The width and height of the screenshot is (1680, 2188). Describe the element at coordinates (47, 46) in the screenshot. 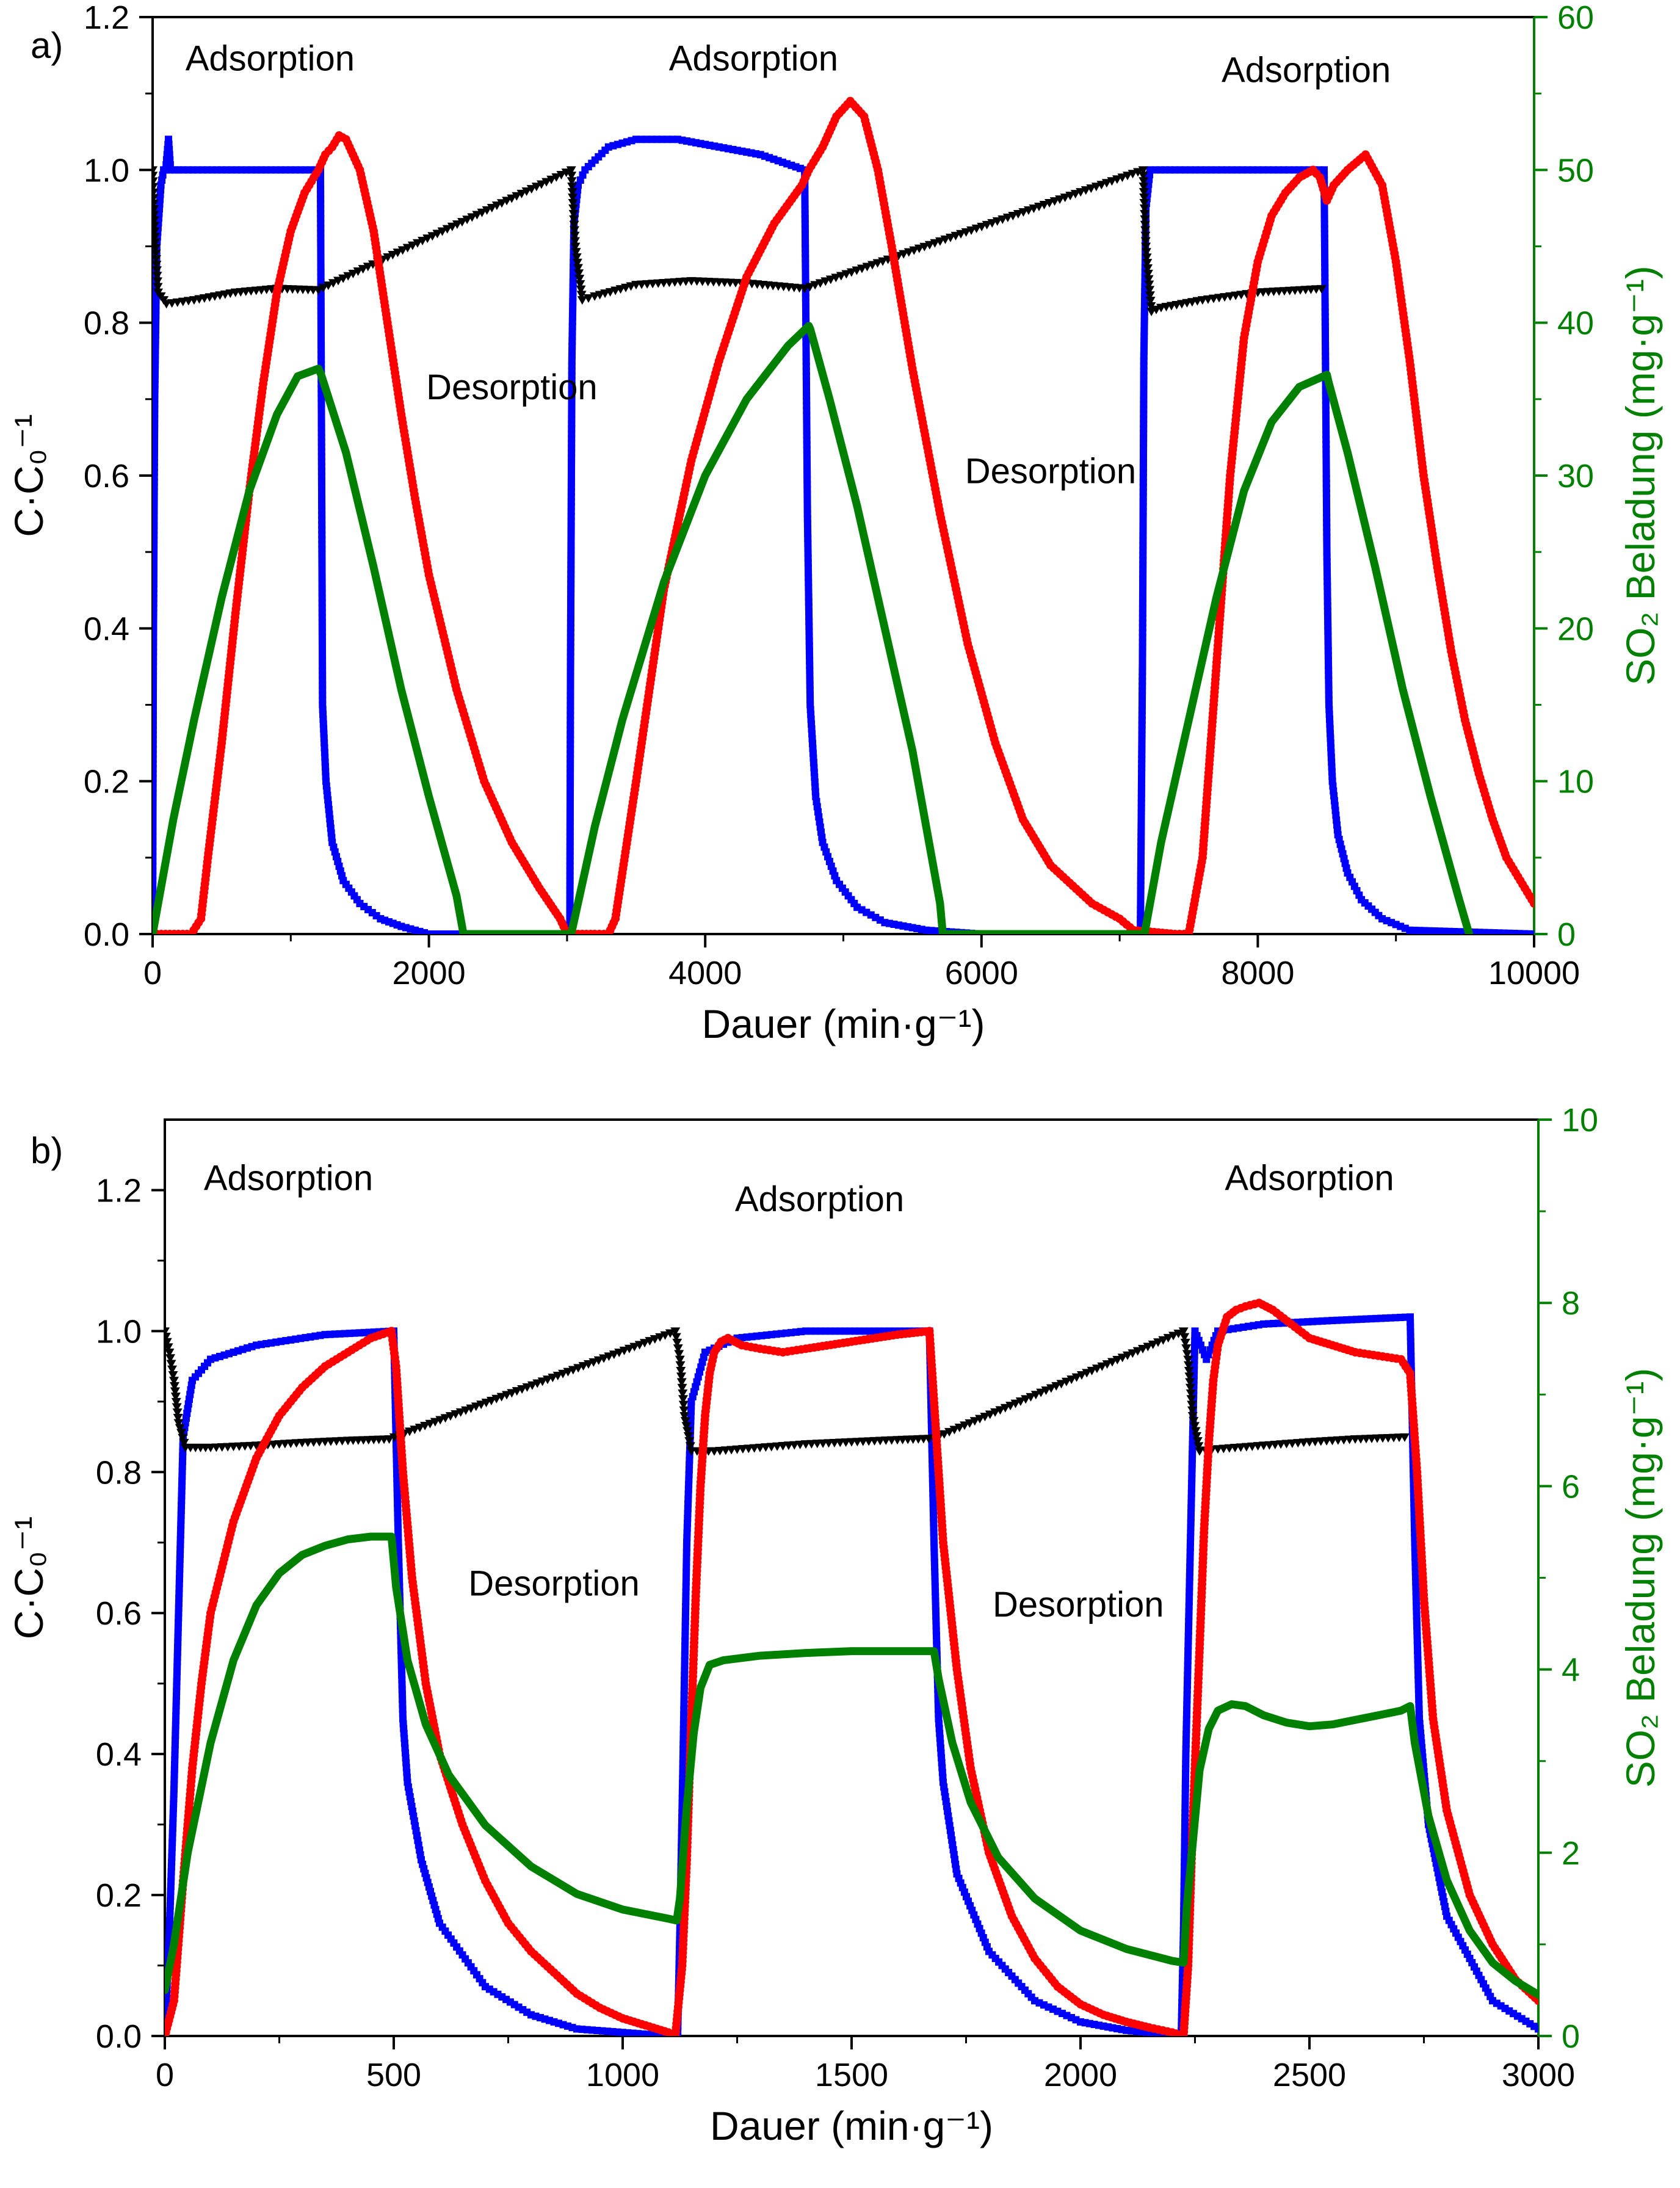

I see `panel-label: a)` at that location.